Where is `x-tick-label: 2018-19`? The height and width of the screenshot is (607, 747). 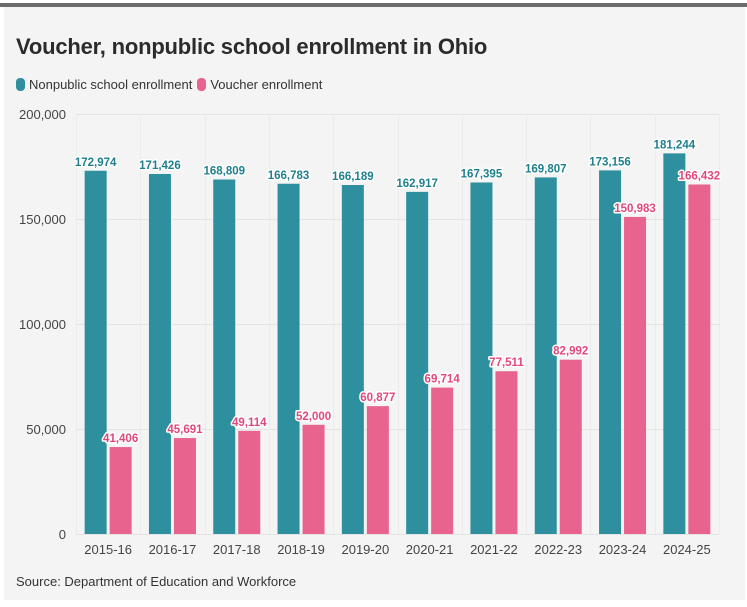
x-tick-label: 2018-19 is located at coordinates (301, 549).